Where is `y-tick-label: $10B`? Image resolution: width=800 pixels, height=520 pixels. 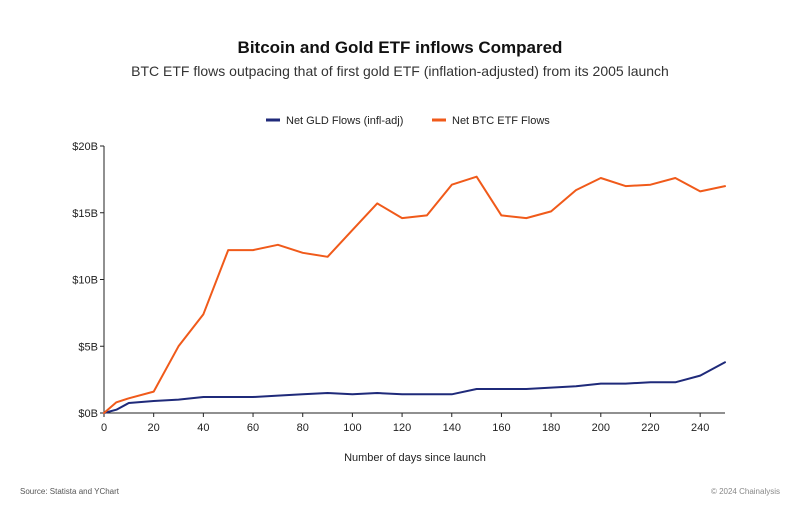 y-tick-label: $10B is located at coordinates (85, 281).